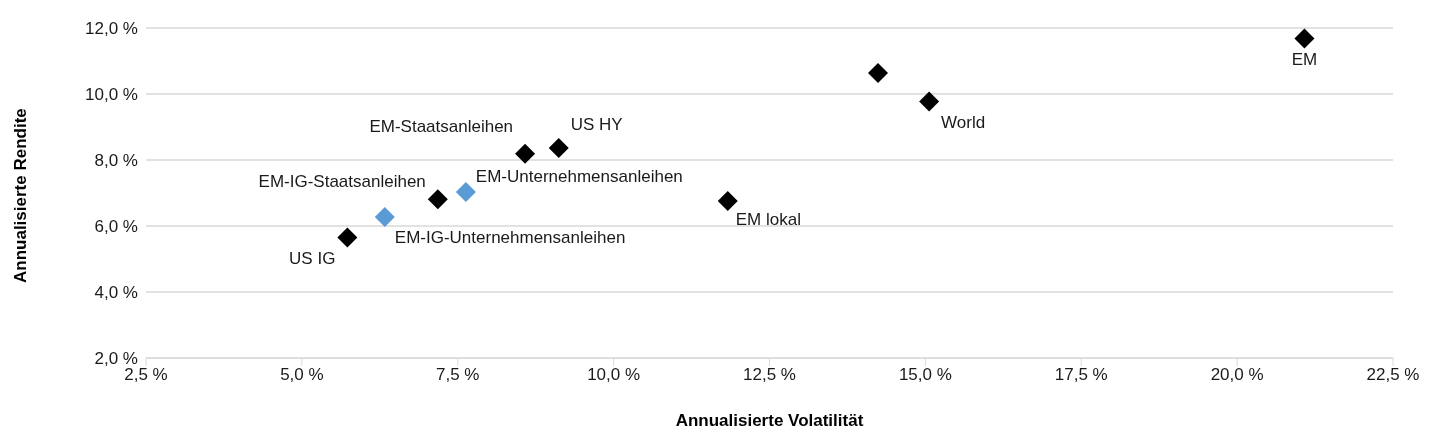 The width and height of the screenshot is (1429, 440). I want to click on y-axis-title: Annualisierte Rendite, so click(21, 195).